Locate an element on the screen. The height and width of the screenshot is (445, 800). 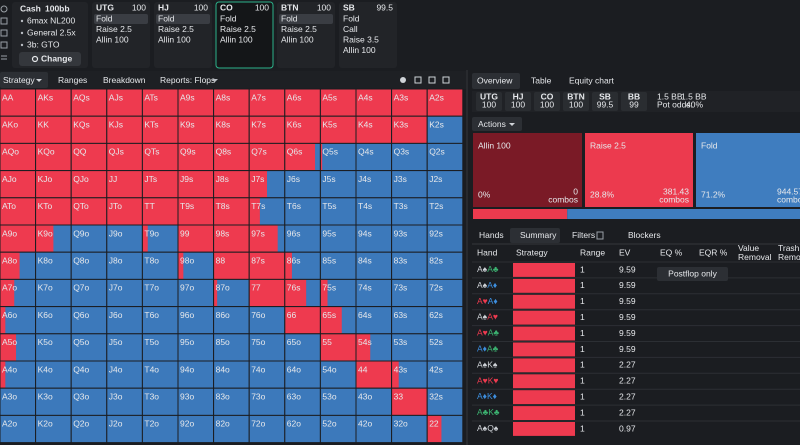
column-header: Value Removal is located at coordinates (755, 252).